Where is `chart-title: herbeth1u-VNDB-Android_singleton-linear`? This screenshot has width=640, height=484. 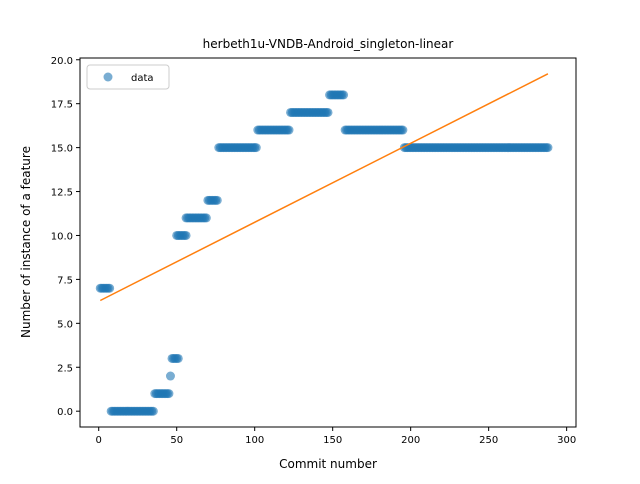
chart-title: herbeth1u-VNDB-Android_singleton-linear is located at coordinates (328, 44).